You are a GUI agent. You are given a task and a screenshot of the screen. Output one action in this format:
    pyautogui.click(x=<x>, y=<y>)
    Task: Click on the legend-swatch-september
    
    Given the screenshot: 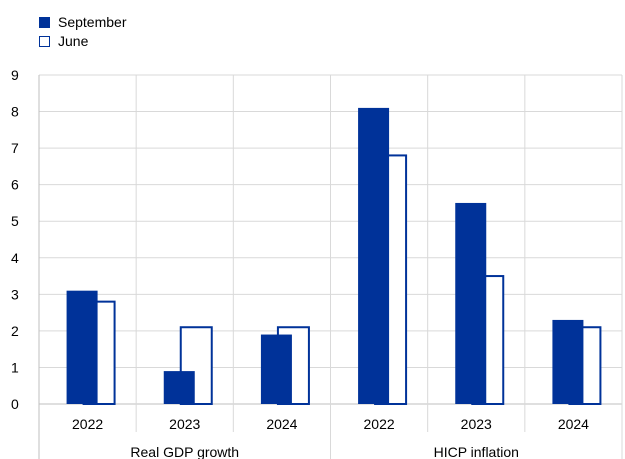 What is the action you would take?
    pyautogui.click(x=44, y=22)
    